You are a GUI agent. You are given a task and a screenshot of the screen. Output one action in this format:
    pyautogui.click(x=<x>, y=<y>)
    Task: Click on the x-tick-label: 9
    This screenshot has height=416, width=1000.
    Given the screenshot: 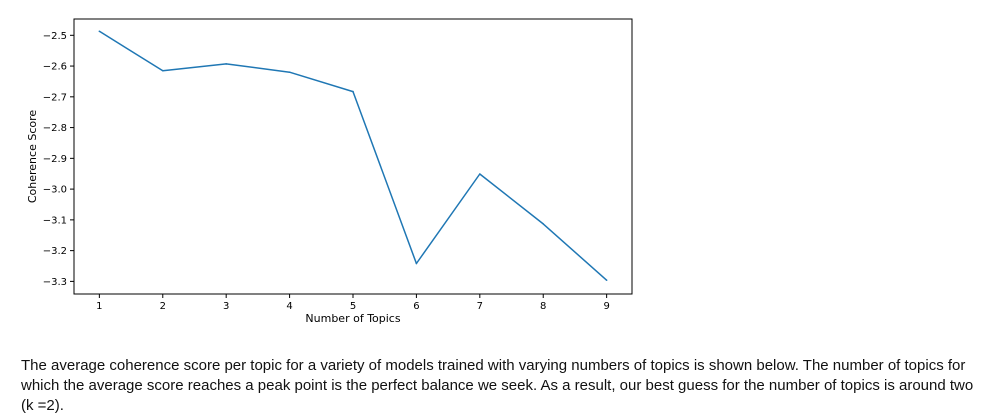 What is the action you would take?
    pyautogui.click(x=606, y=306)
    